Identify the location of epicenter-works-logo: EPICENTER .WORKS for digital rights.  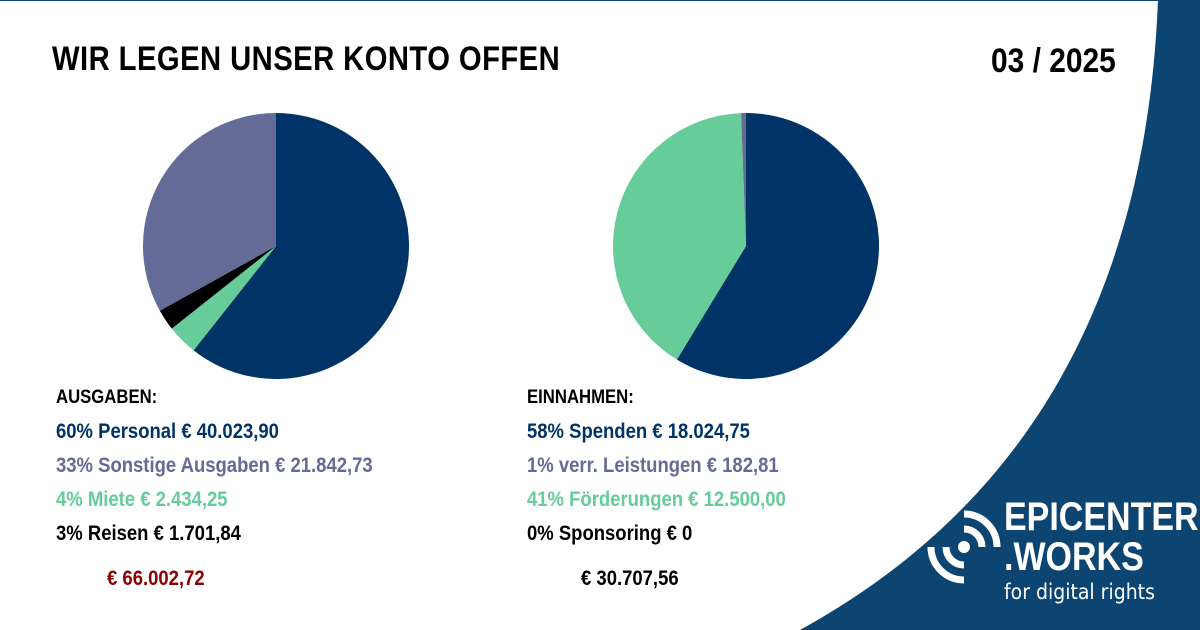
(1059, 557).